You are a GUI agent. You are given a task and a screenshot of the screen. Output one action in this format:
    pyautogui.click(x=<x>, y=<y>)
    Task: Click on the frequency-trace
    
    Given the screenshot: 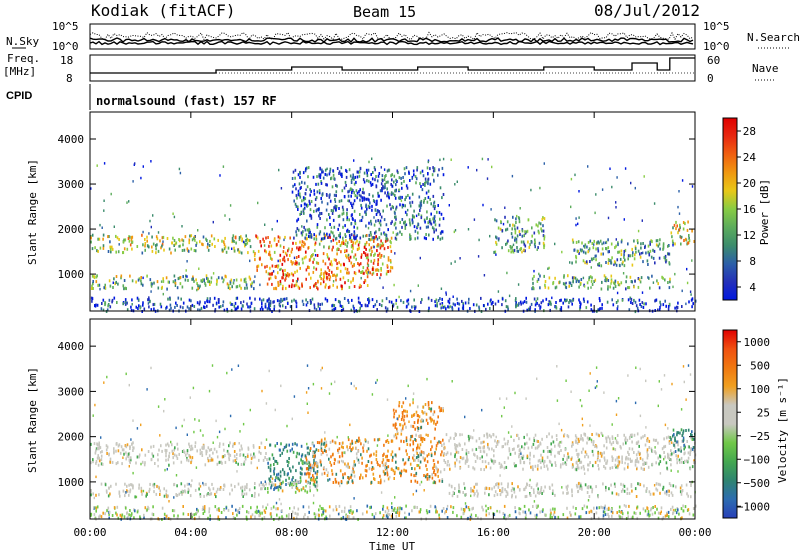 What is the action you would take?
    pyautogui.click(x=392, y=65)
    